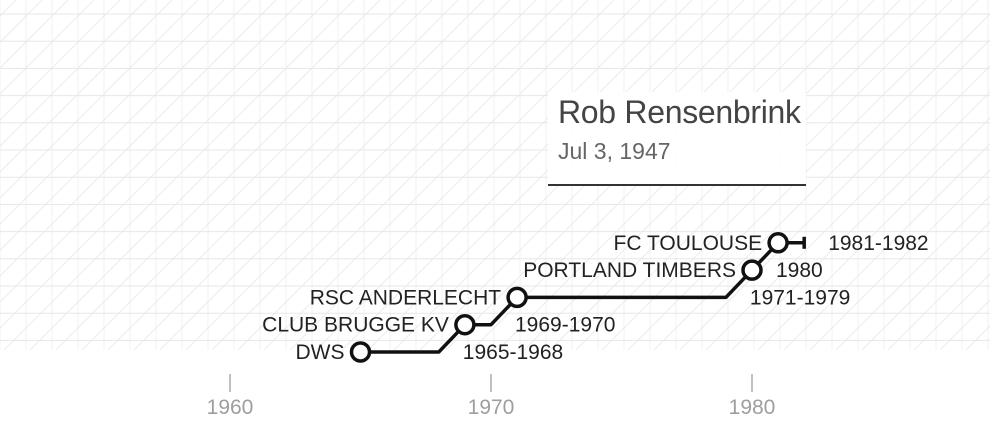 The width and height of the screenshot is (990, 432). Describe the element at coordinates (677, 139) in the screenshot. I see `player-card: Rob Rensenbrink Jul 3, 1947` at that location.